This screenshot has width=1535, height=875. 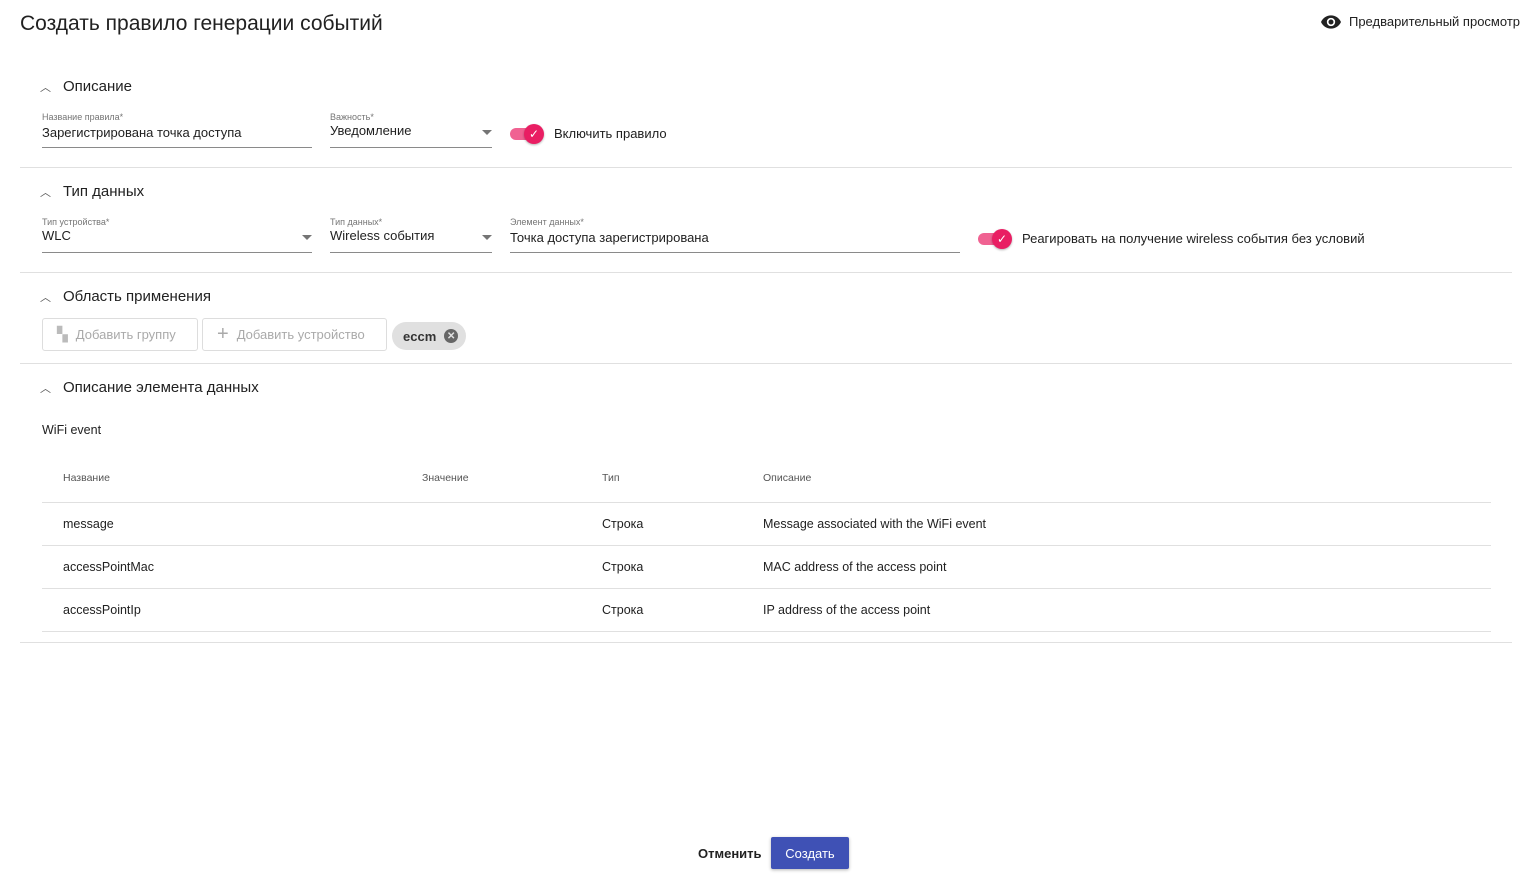 What do you see at coordinates (1330, 21) in the screenshot?
I see `eye-icon` at bounding box center [1330, 21].